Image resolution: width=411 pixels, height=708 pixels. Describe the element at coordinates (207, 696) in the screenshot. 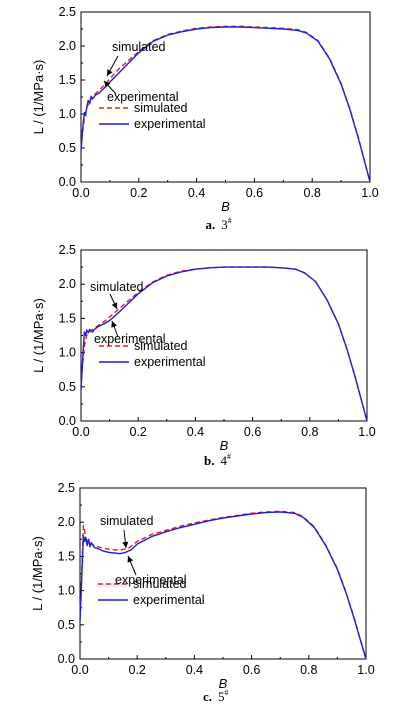

I see `caption-letter: c.` at that location.